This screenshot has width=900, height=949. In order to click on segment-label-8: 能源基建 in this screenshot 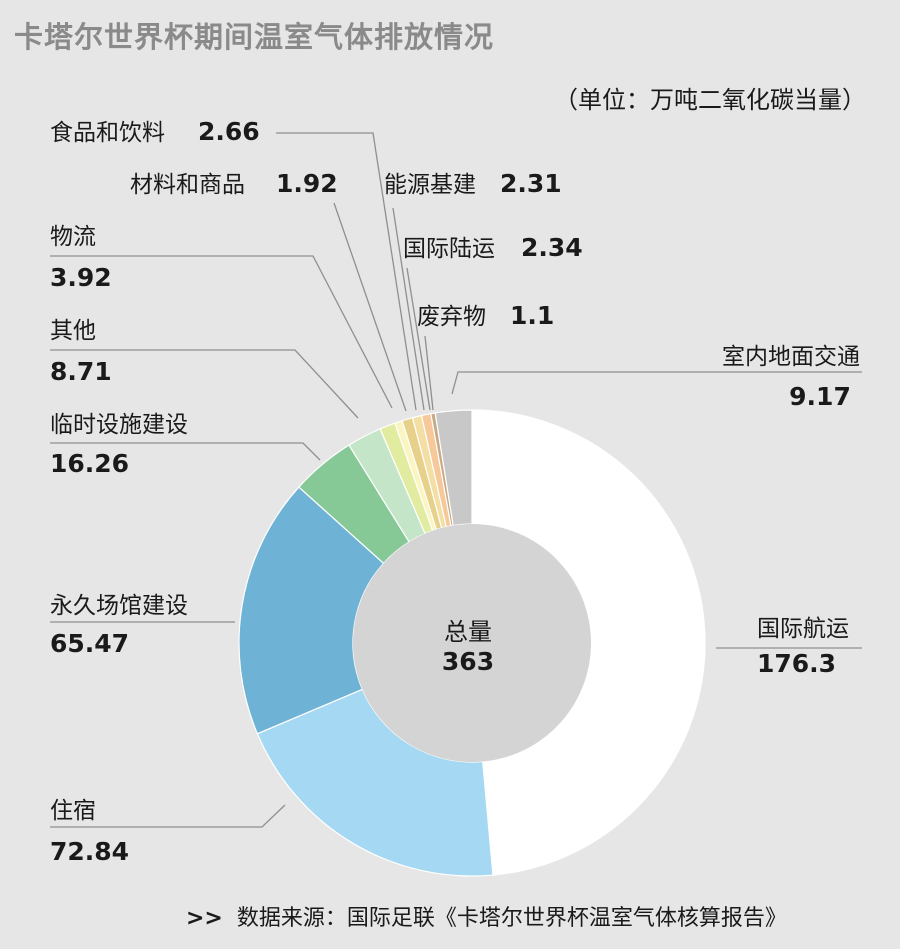, I will do `click(430, 185)`.